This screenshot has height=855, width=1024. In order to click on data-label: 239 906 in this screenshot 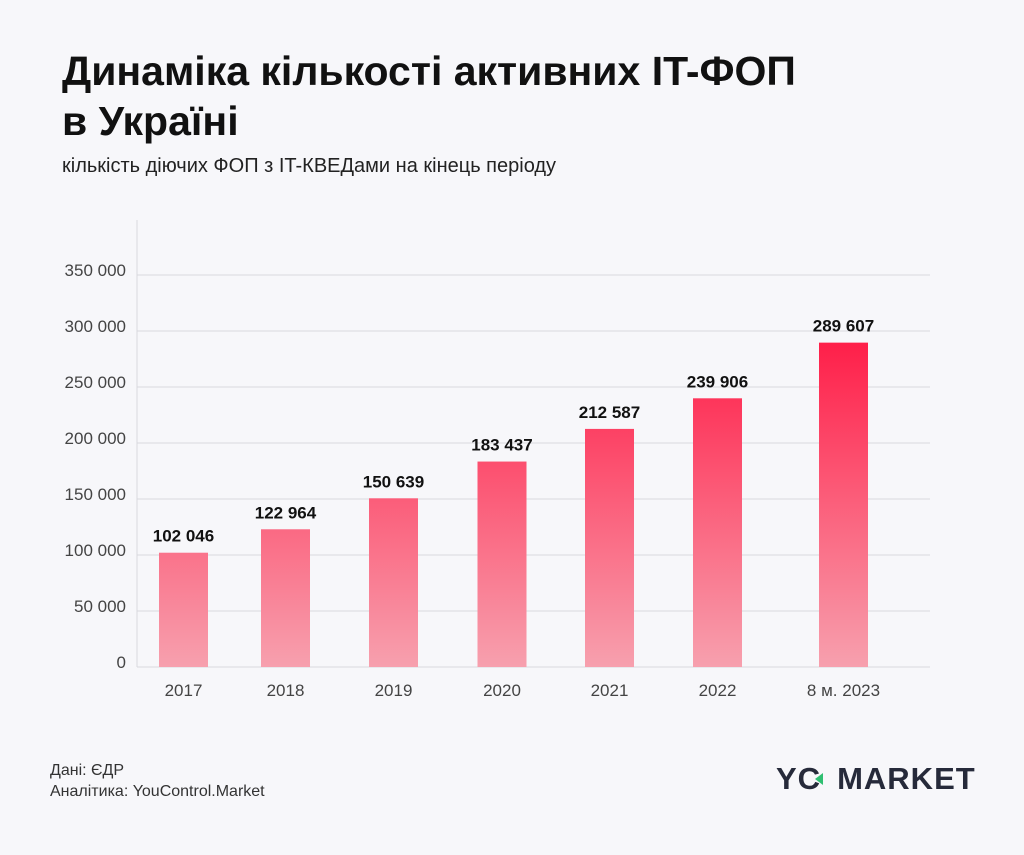, I will do `click(717, 381)`.